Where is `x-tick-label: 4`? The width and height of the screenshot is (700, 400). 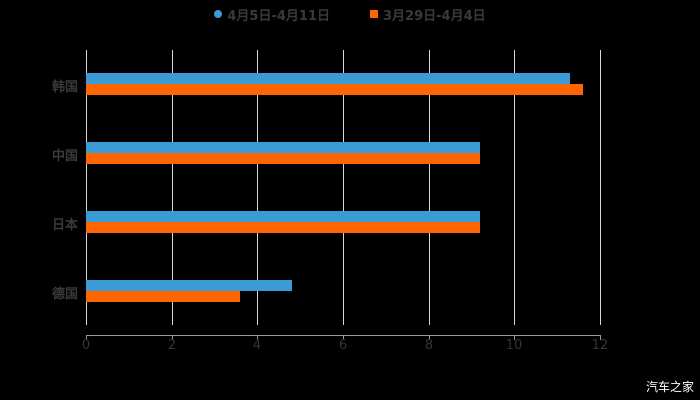 x-tick-label: 4 is located at coordinates (257, 345).